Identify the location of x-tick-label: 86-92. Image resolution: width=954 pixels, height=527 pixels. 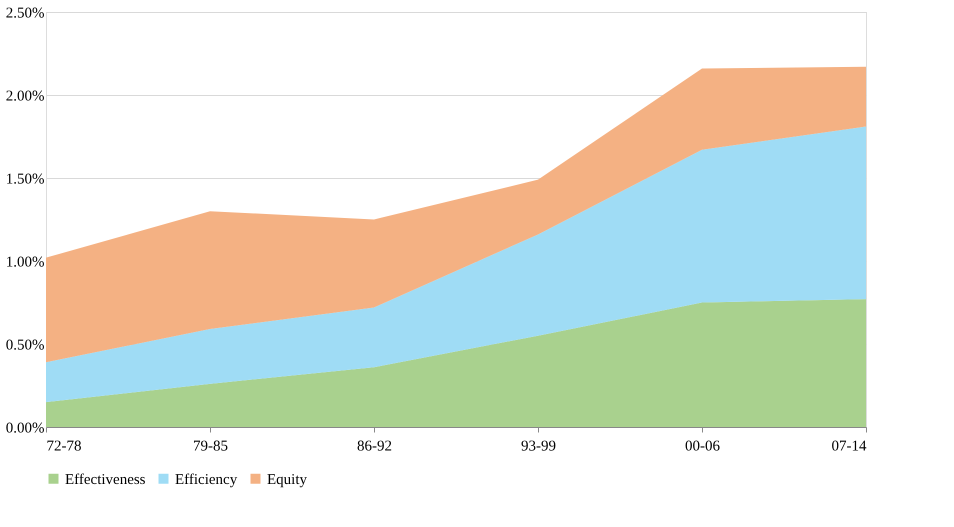
(374, 446).